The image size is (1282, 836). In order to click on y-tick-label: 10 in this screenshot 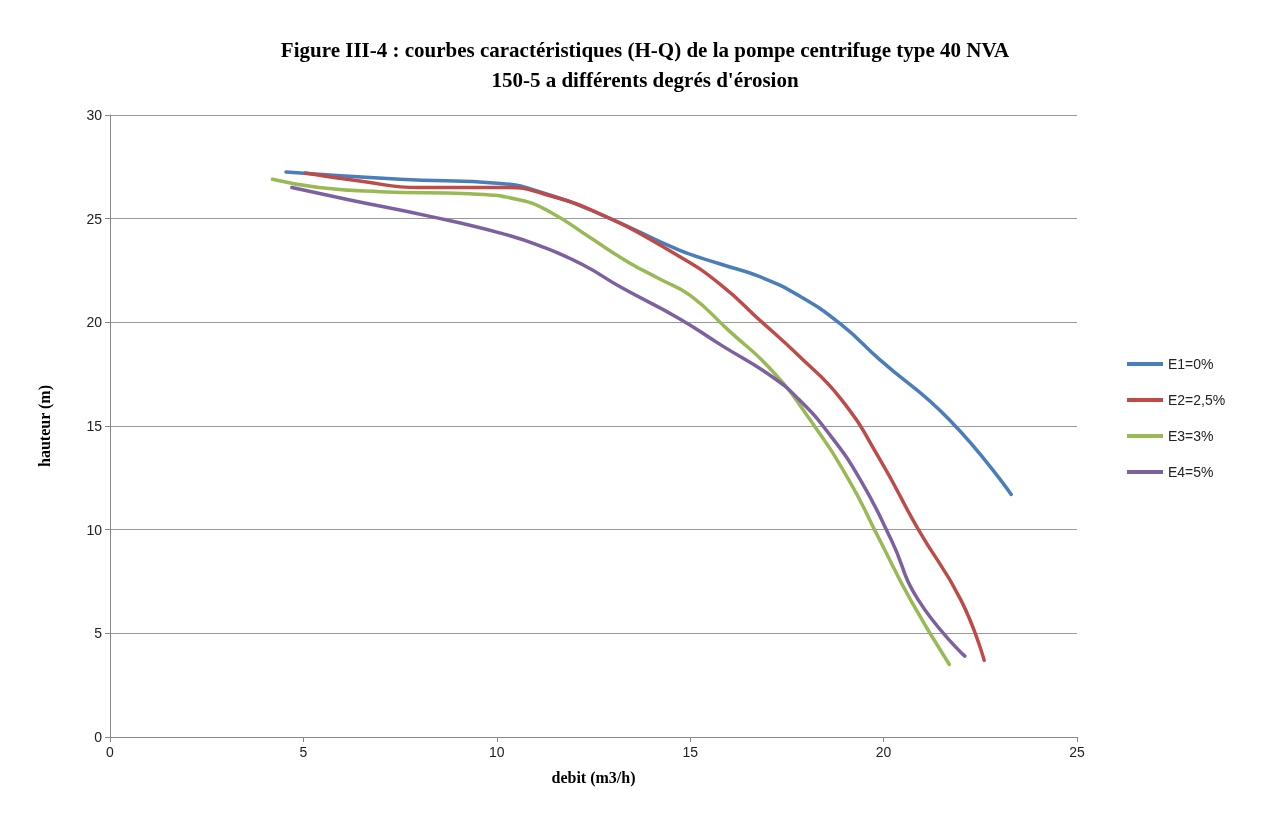, I will do `click(94, 529)`.